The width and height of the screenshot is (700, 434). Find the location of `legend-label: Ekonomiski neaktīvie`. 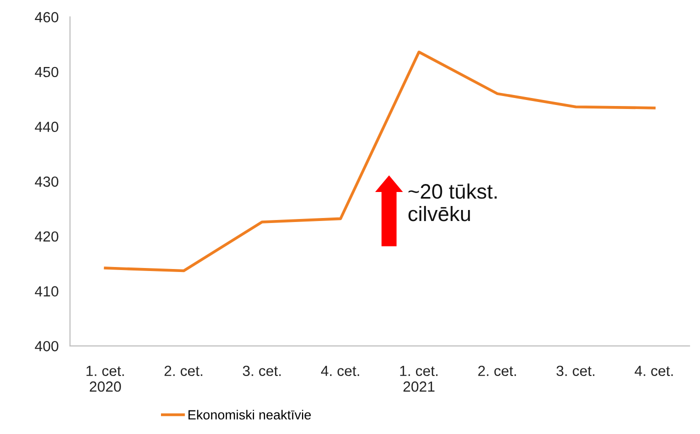

legend-label: Ekonomiski neaktīvie is located at coordinates (249, 415).